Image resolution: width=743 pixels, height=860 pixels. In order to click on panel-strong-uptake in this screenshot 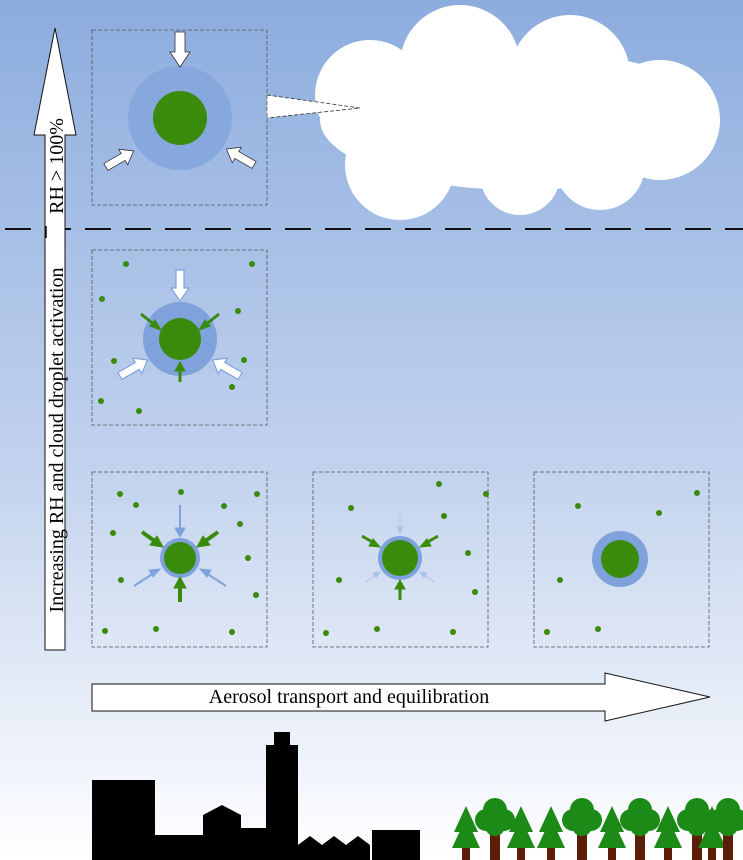, I will do `click(179, 559)`.